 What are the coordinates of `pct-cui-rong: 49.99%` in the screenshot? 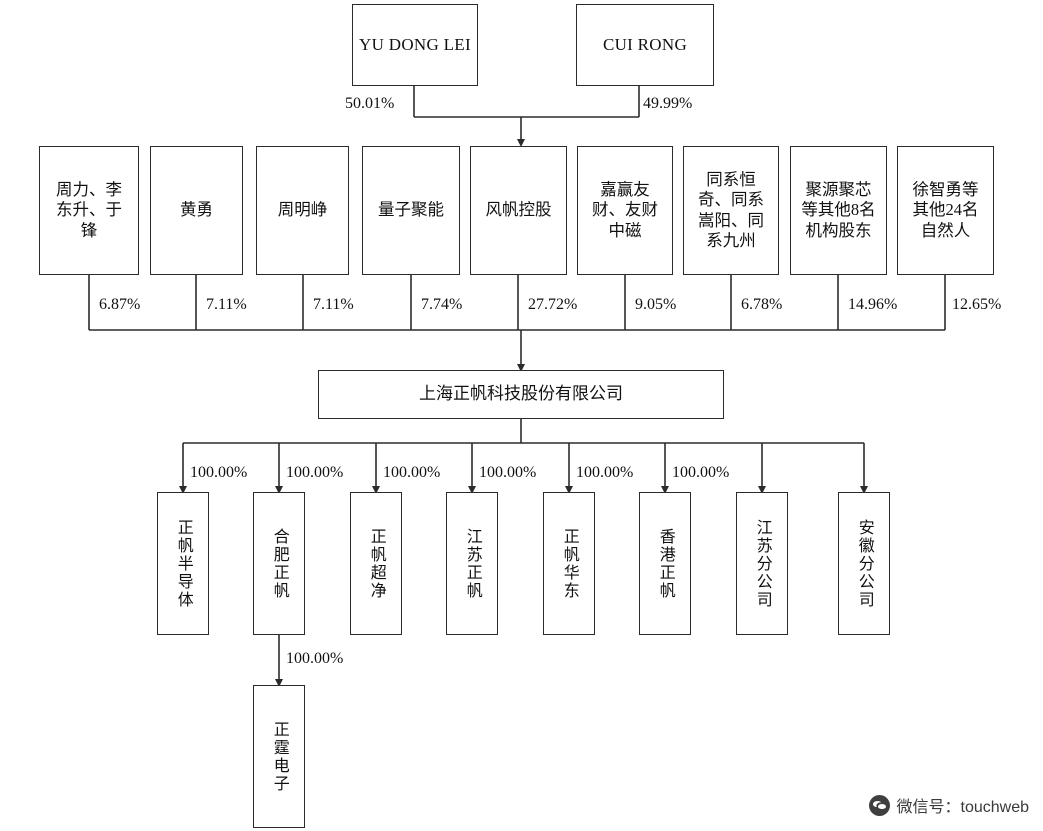 It's located at (668, 103).